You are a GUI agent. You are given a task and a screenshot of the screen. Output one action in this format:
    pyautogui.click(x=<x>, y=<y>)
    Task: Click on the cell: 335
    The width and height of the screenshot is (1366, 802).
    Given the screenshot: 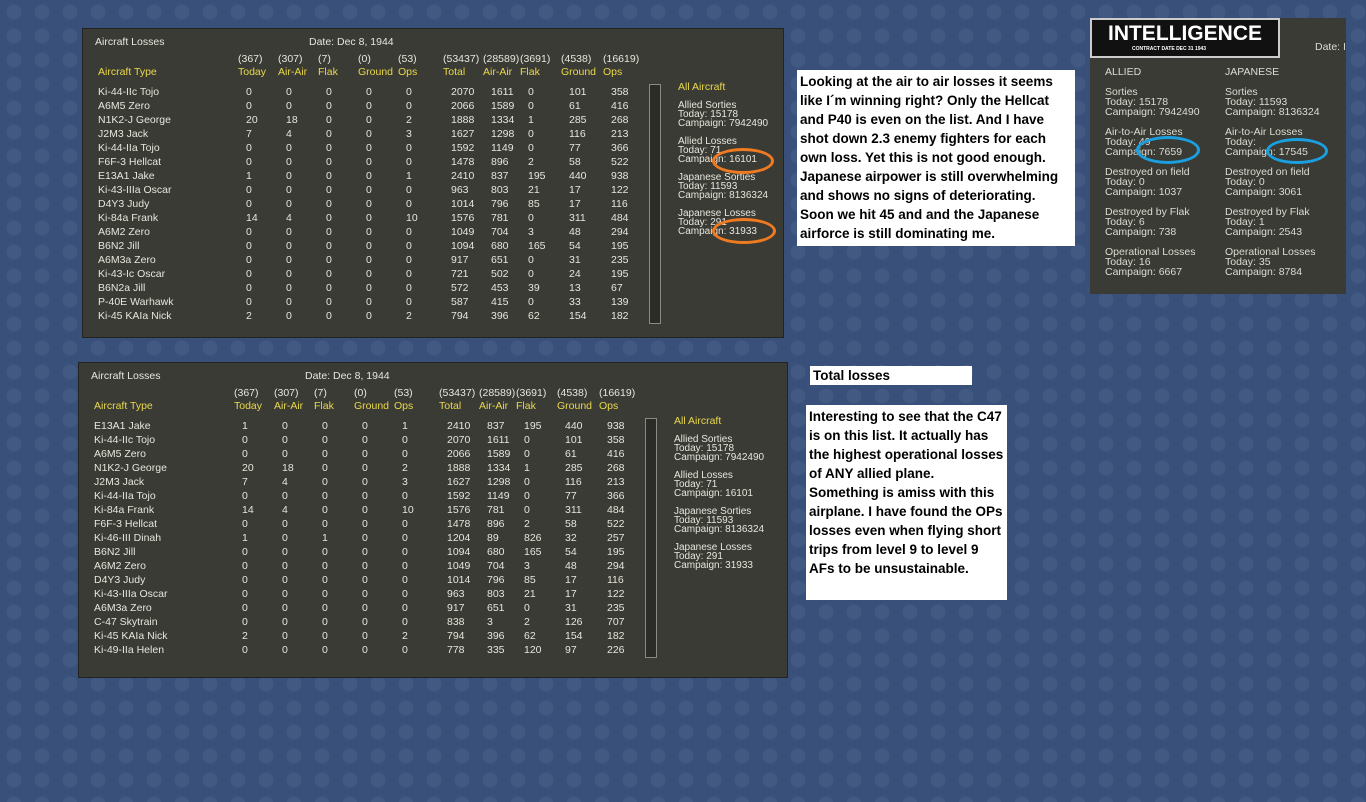 What is the action you would take?
    pyautogui.click(x=496, y=650)
    